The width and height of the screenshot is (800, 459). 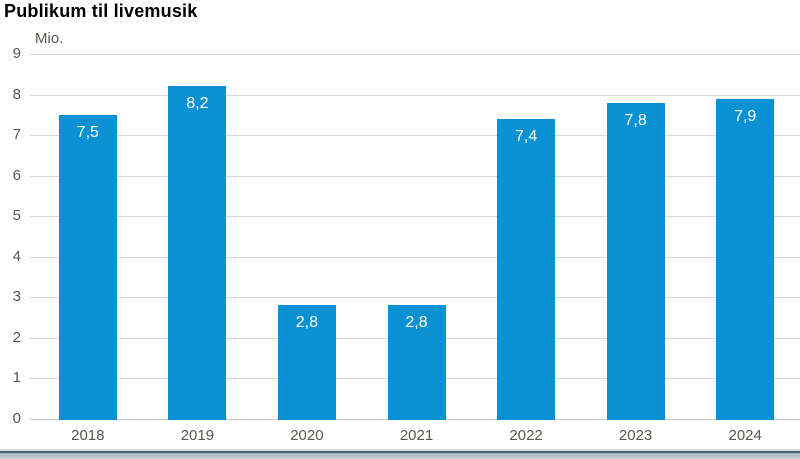 What do you see at coordinates (16, 256) in the screenshot?
I see `y-tick-label-4: 4` at bounding box center [16, 256].